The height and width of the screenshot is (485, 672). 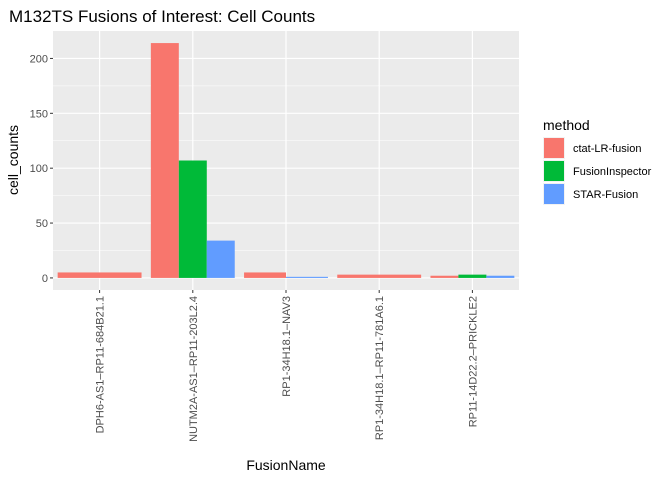 I want to click on x-tick-label: DPH6-AS1–RP11-684B21.1, so click(x=101, y=364).